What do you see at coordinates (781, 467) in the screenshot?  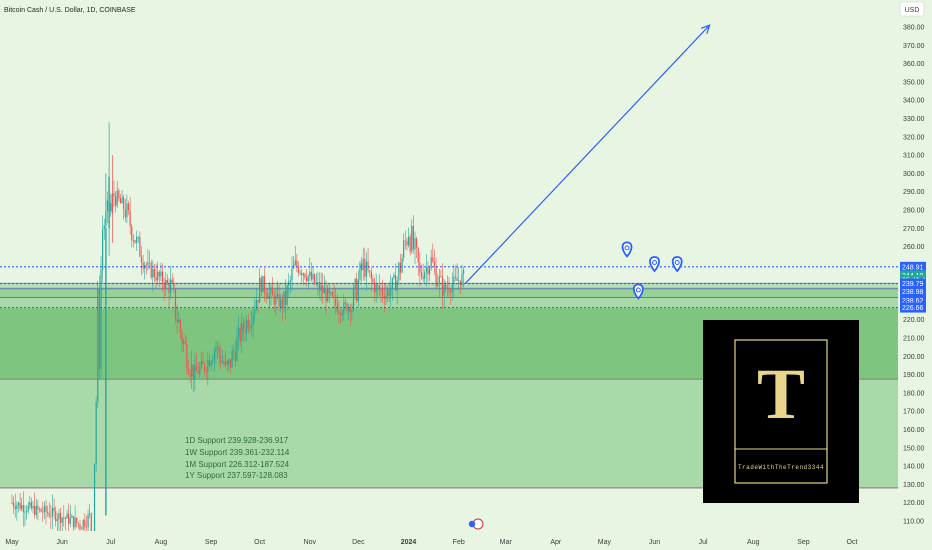 I see `logo-caption: TradeWithTheTrend3344` at bounding box center [781, 467].